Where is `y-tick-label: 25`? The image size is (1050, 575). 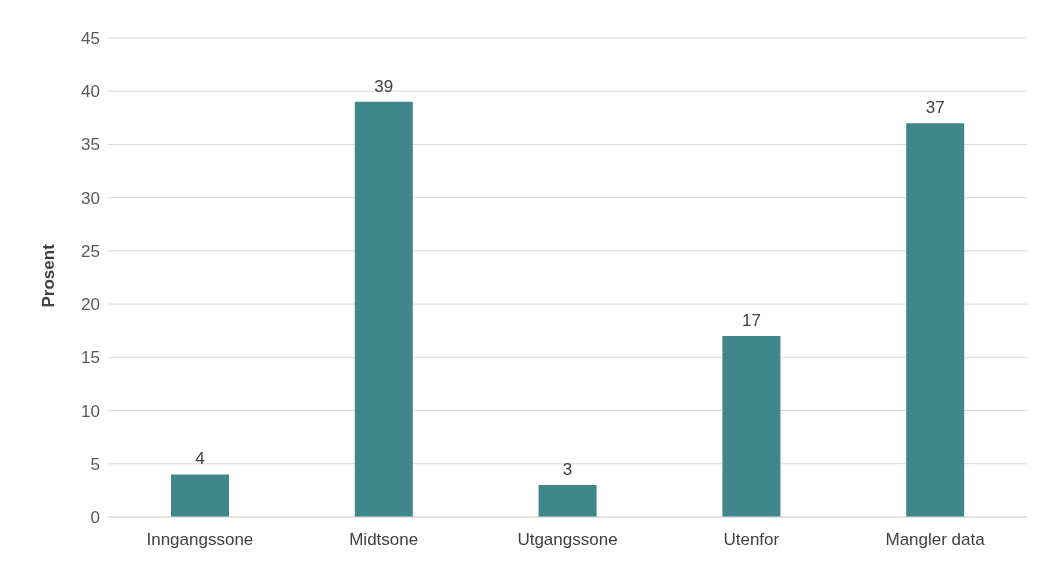 y-tick-label: 25 is located at coordinates (90, 251).